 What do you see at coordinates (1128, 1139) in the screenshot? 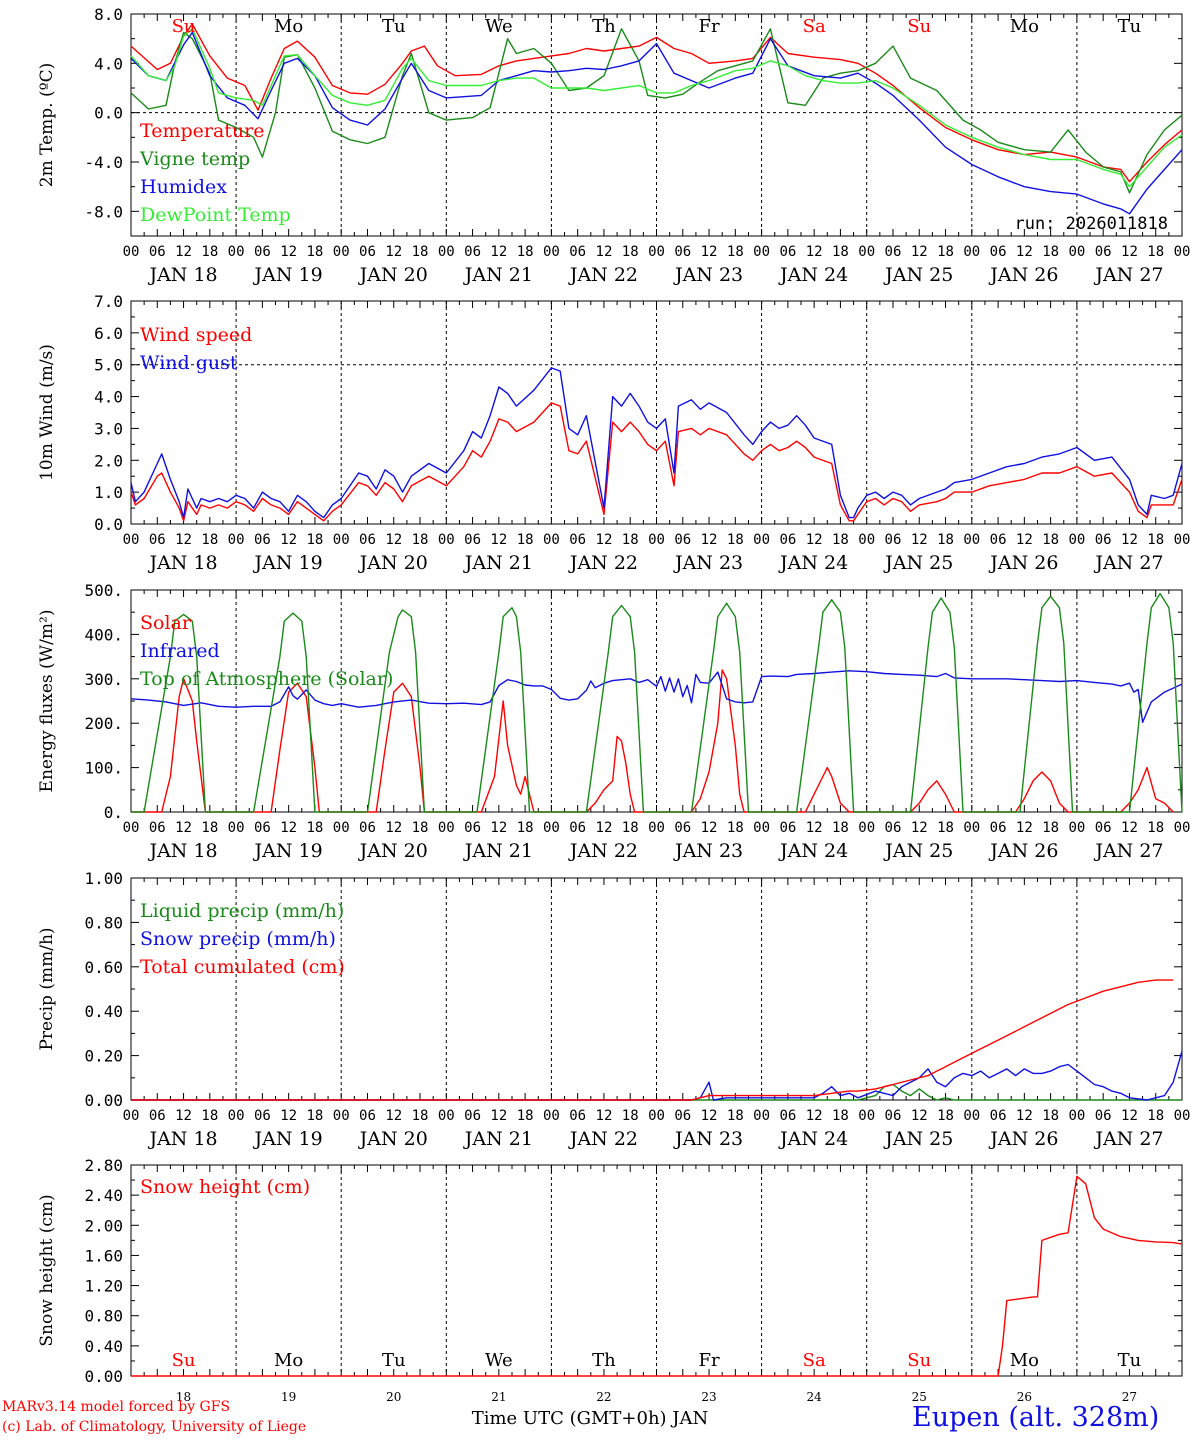
I see `date-label: JAN 27` at bounding box center [1128, 1139].